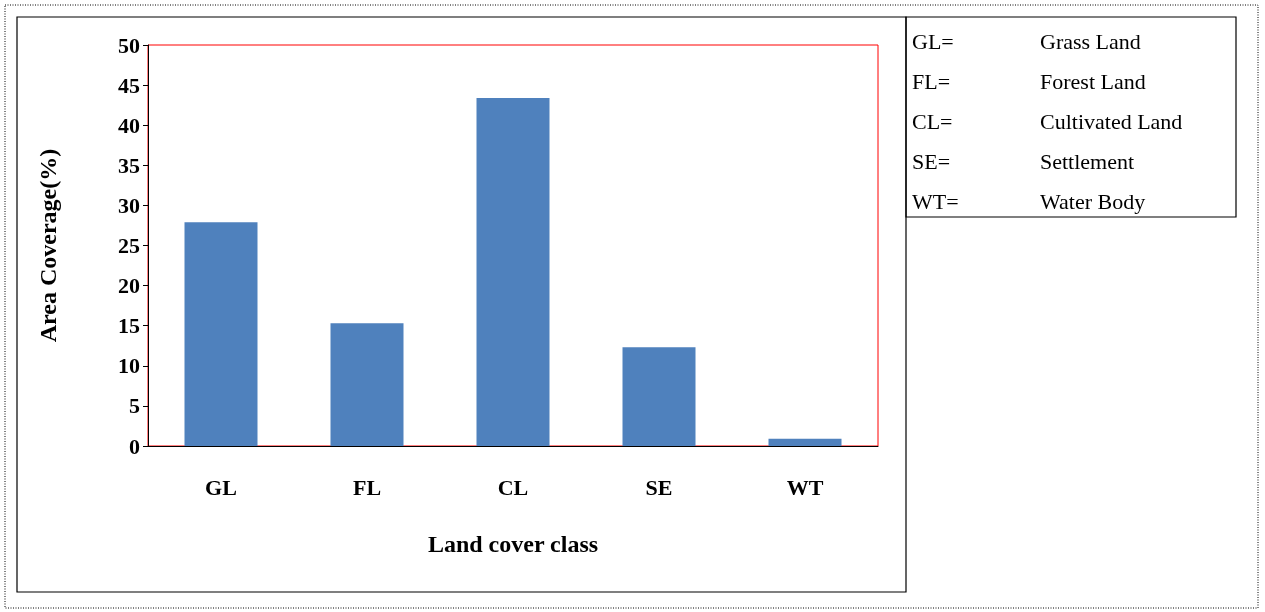 Image resolution: width=1265 pixels, height=612 pixels. Describe the element at coordinates (367, 487) in the screenshot. I see `x-tick-label: FL` at that location.